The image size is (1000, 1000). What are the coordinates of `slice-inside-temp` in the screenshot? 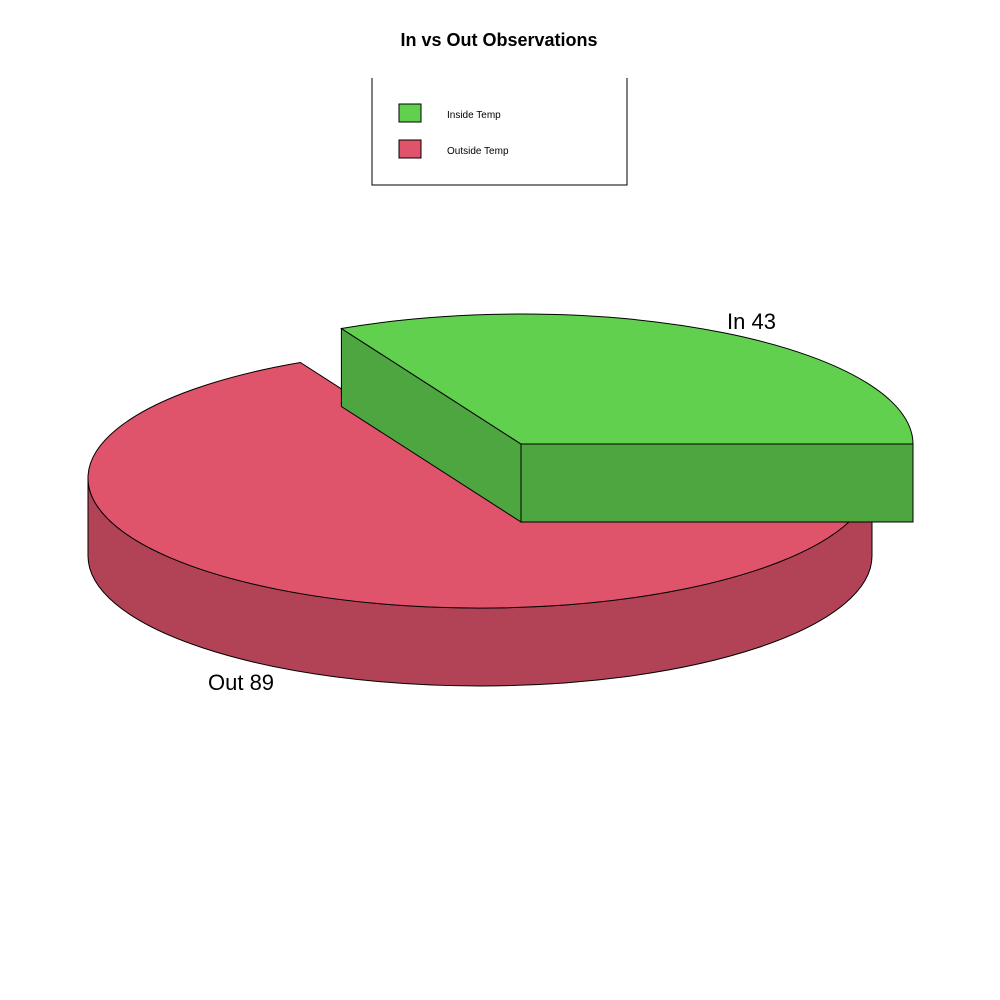 It's located at (627, 418).